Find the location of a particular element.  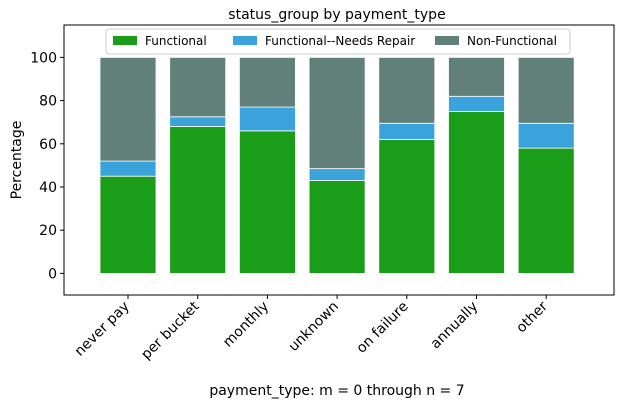

y-tick-label: 20 is located at coordinates (48, 231).